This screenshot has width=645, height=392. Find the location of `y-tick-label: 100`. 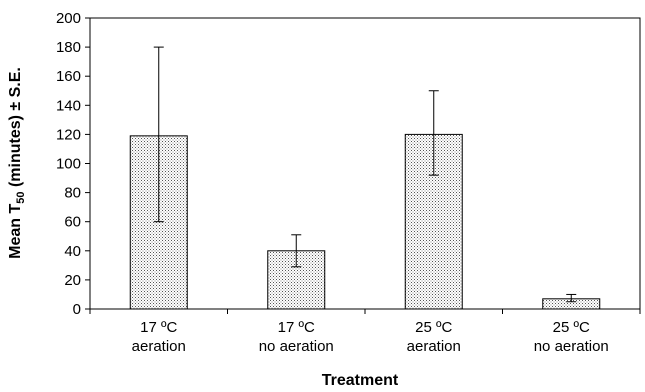

y-tick-label: 100 is located at coordinates (68, 164).